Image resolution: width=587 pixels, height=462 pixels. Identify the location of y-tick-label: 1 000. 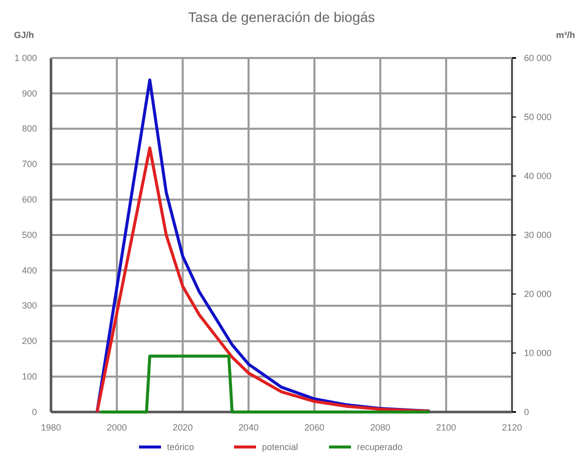
(25, 57).